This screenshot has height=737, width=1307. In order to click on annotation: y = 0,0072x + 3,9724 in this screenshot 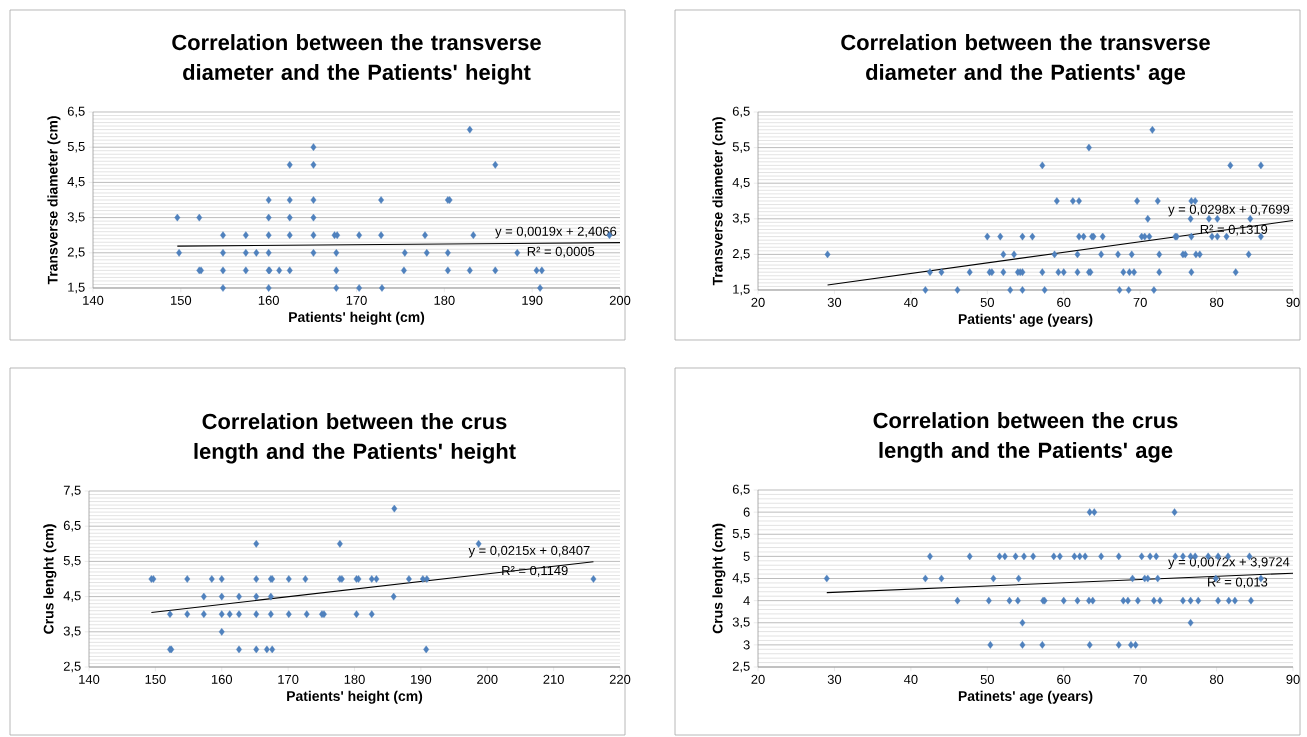, I will do `click(1229, 563)`.